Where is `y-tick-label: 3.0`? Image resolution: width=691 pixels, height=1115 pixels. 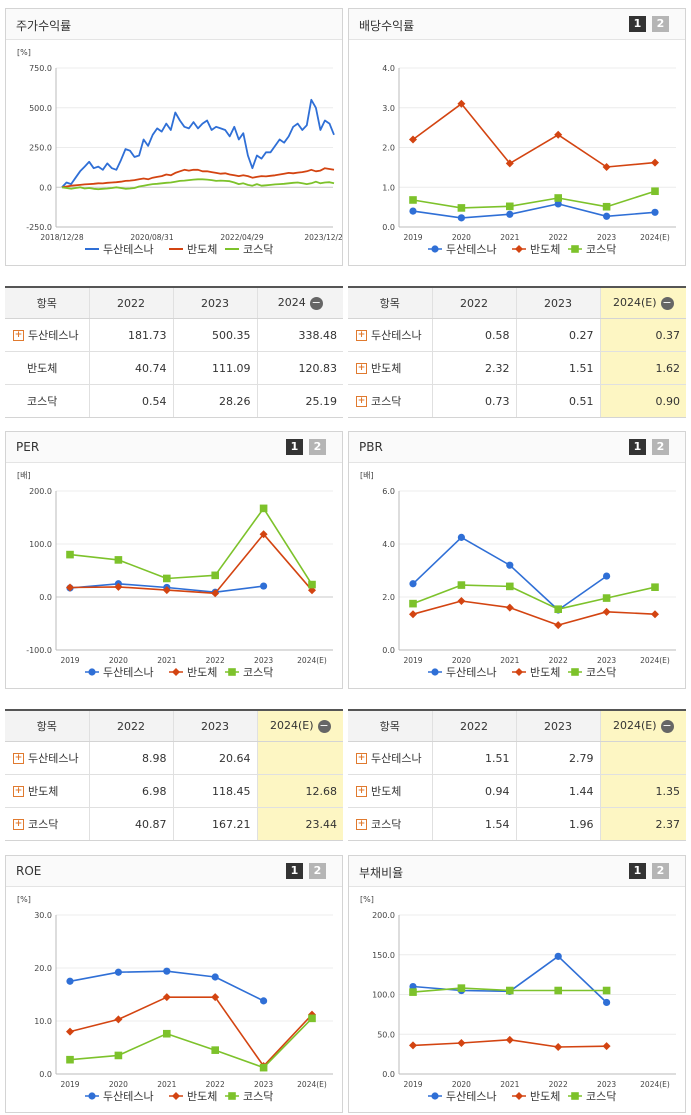 y-tick-label: 3.0 is located at coordinates (388, 108).